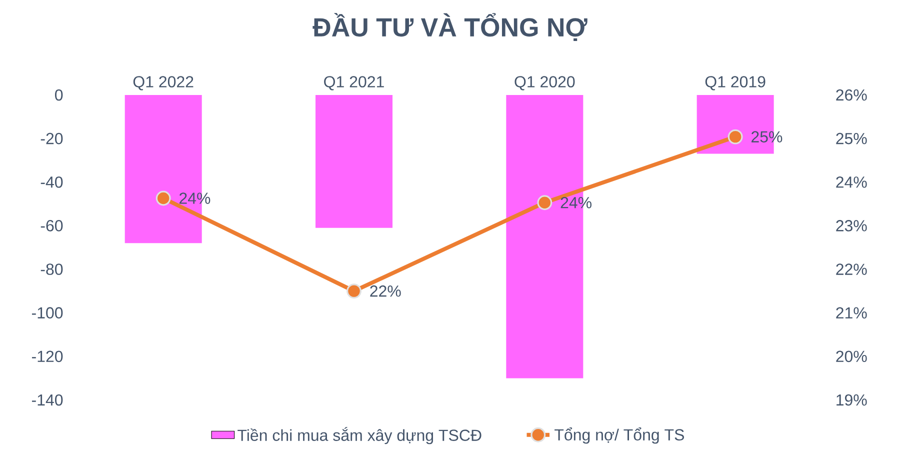 The width and height of the screenshot is (900, 470). I want to click on y2-tick-label: 23%, so click(851, 226).